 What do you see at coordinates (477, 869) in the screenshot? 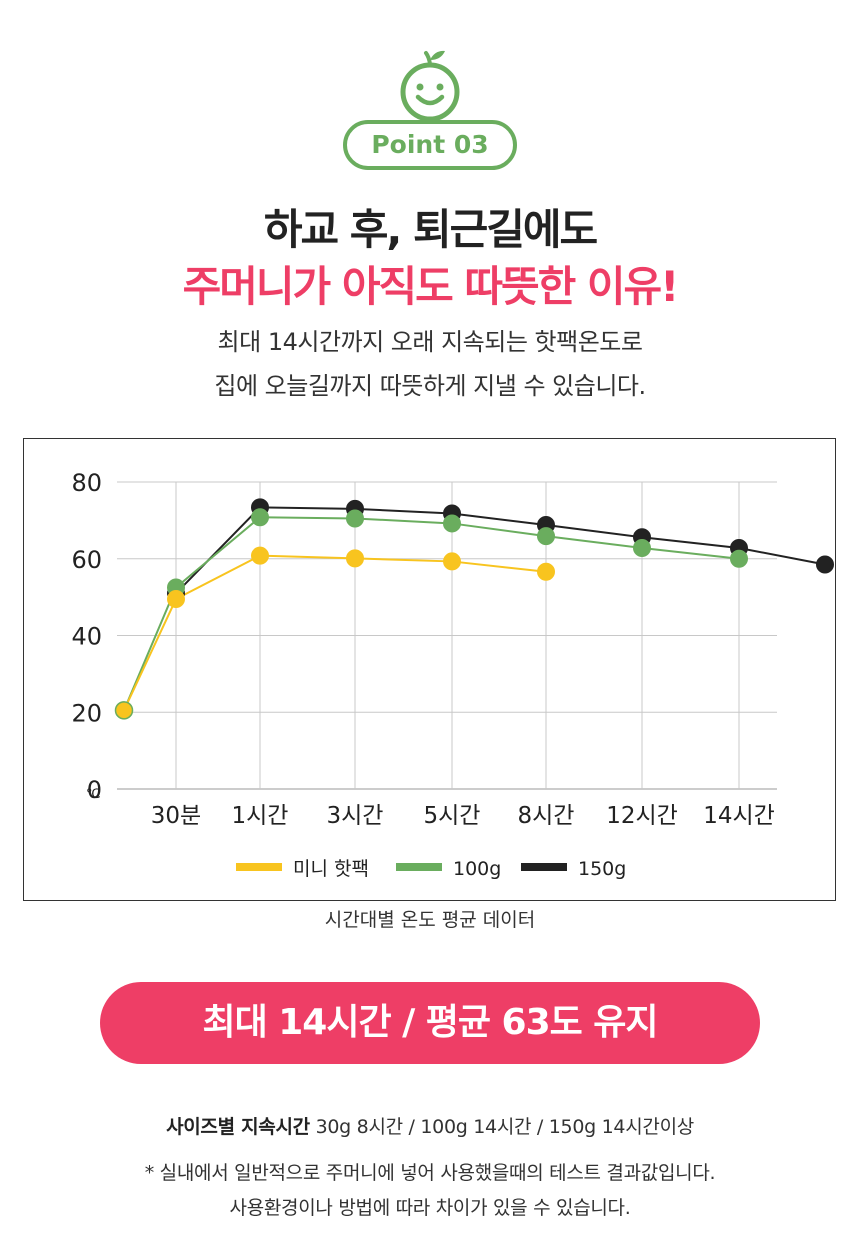
I see `legend-label: 100g` at bounding box center [477, 869].